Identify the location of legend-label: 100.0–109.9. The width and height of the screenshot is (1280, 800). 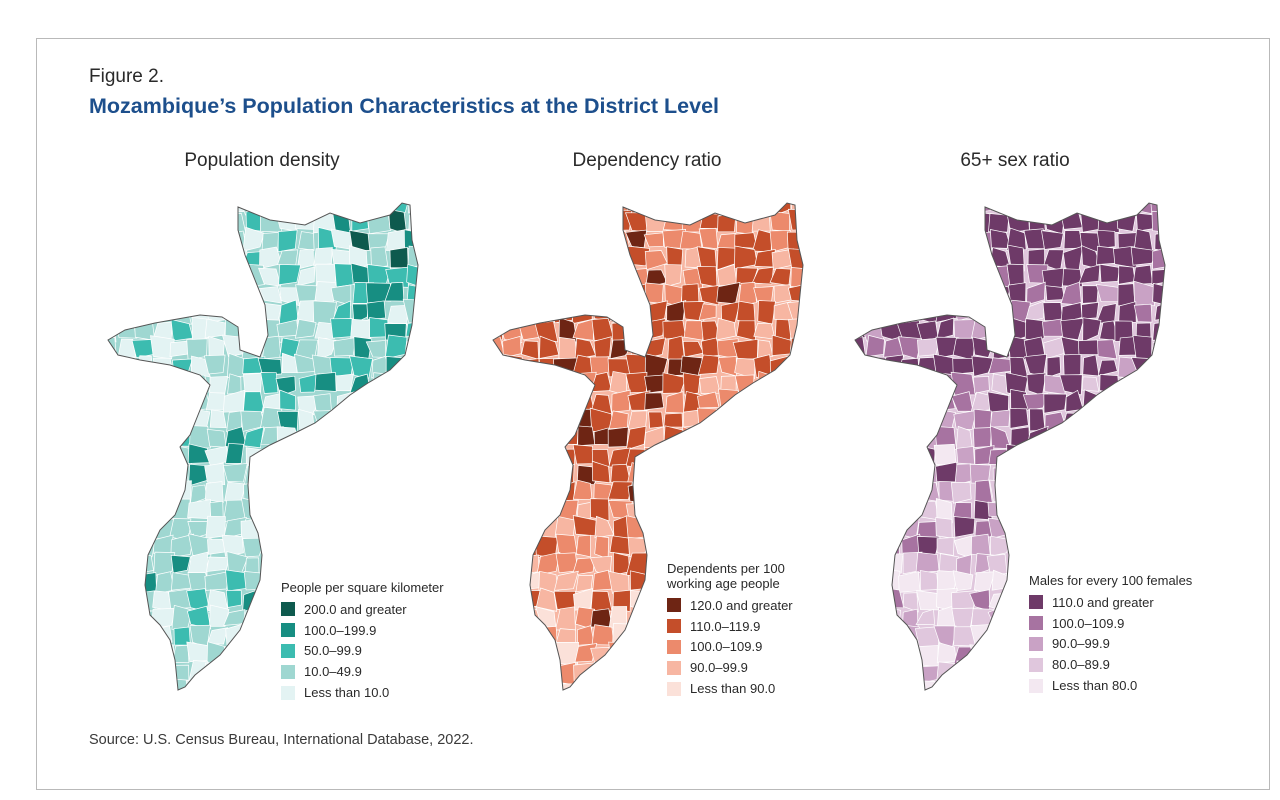
(726, 647).